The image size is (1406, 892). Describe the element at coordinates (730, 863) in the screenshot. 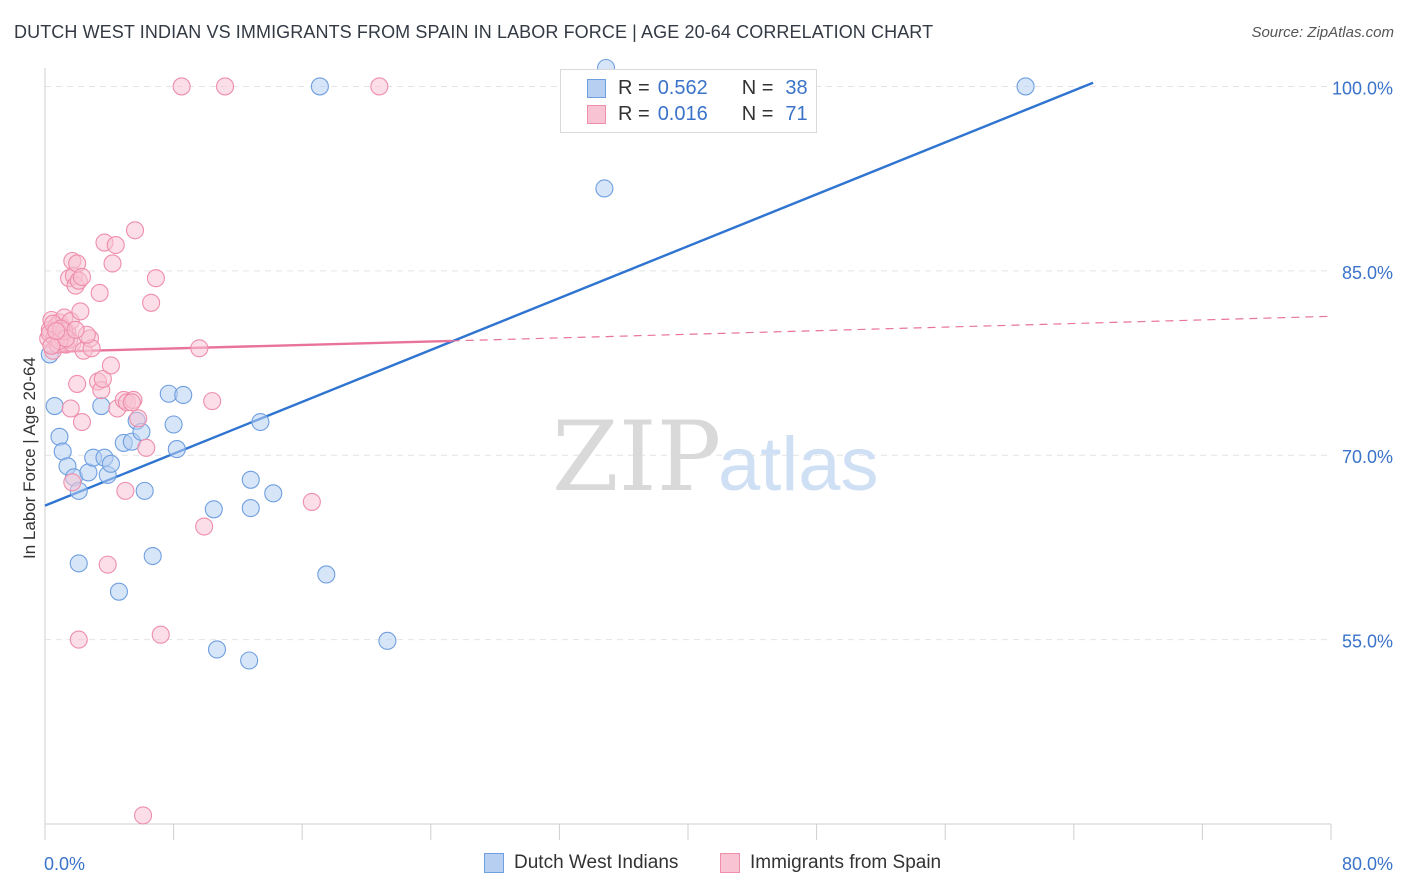

I see `bottom-legend-swatch-pink` at that location.